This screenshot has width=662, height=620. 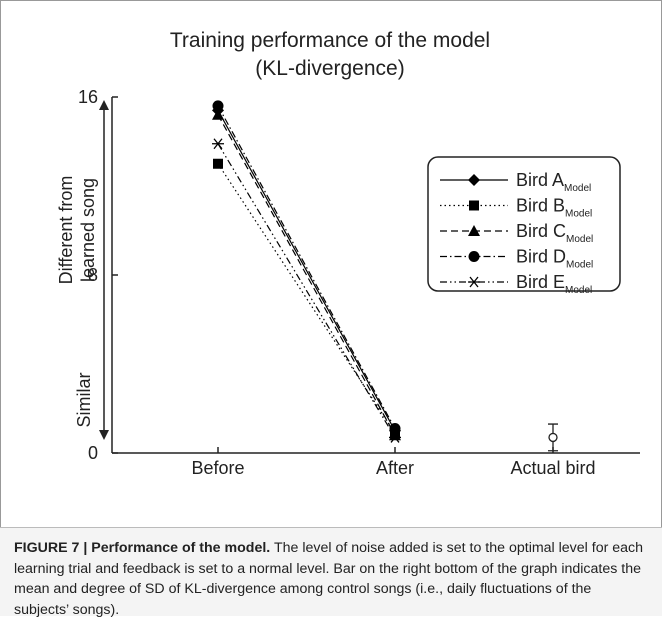 I want to click on legend-name: Bird C, so click(x=541, y=231).